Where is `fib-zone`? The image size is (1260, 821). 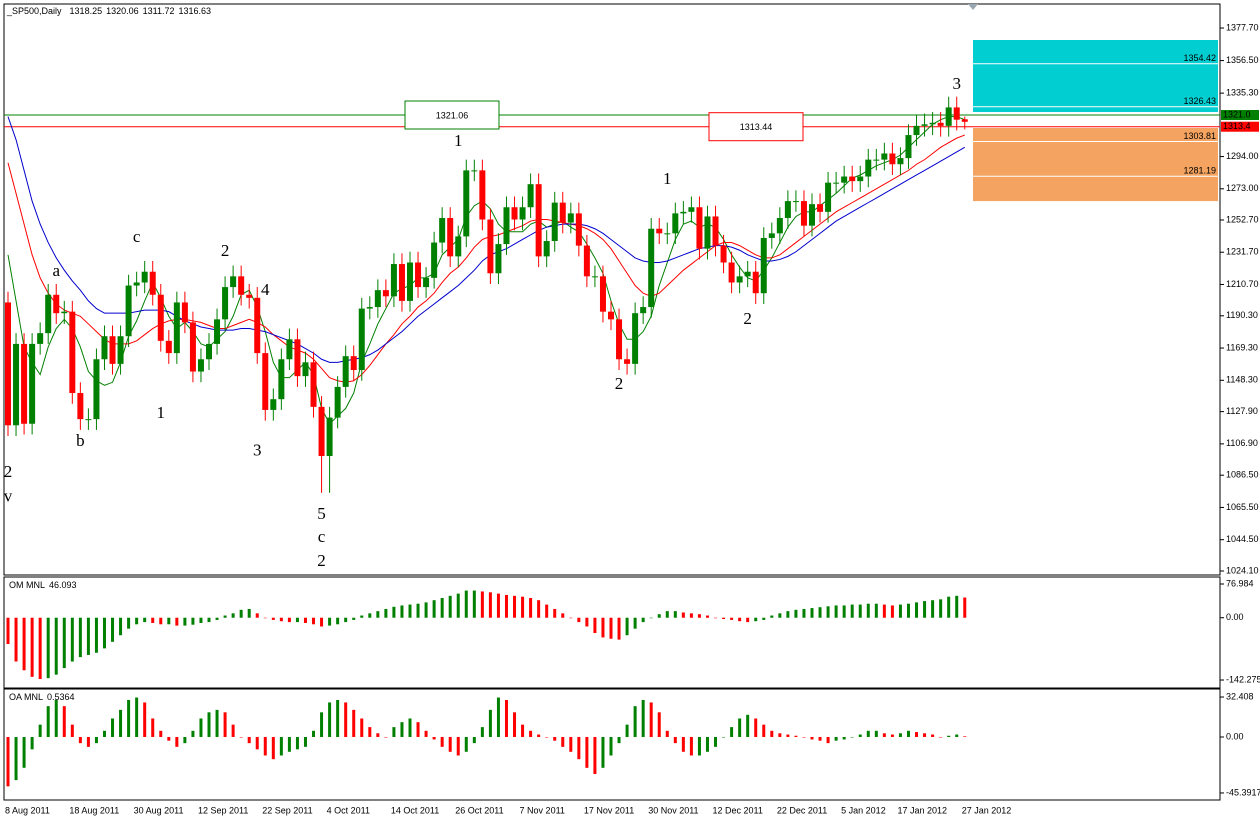
fib-zone is located at coordinates (1095, 164).